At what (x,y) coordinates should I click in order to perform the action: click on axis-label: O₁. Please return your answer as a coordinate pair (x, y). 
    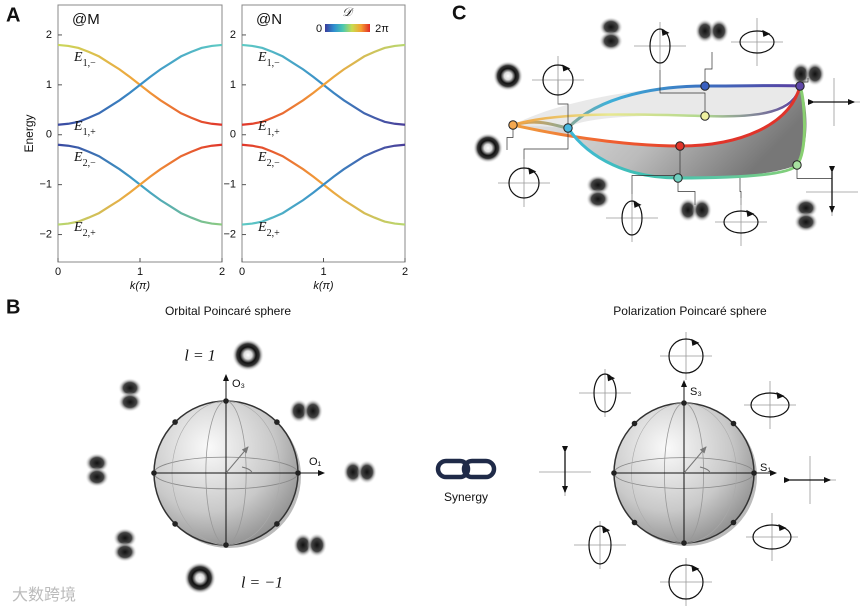
    Looking at the image, I should click on (315, 462).